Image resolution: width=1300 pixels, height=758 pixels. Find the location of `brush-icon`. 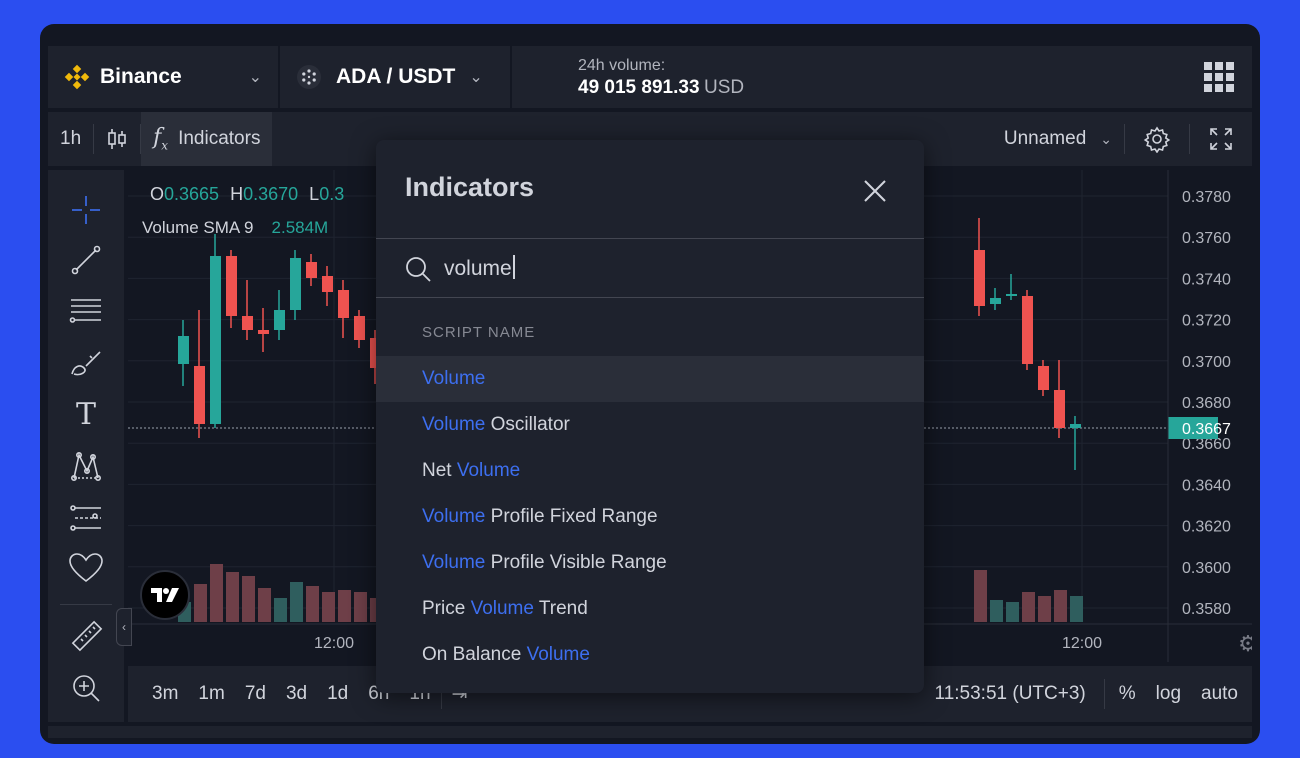

brush-icon is located at coordinates (86, 363).